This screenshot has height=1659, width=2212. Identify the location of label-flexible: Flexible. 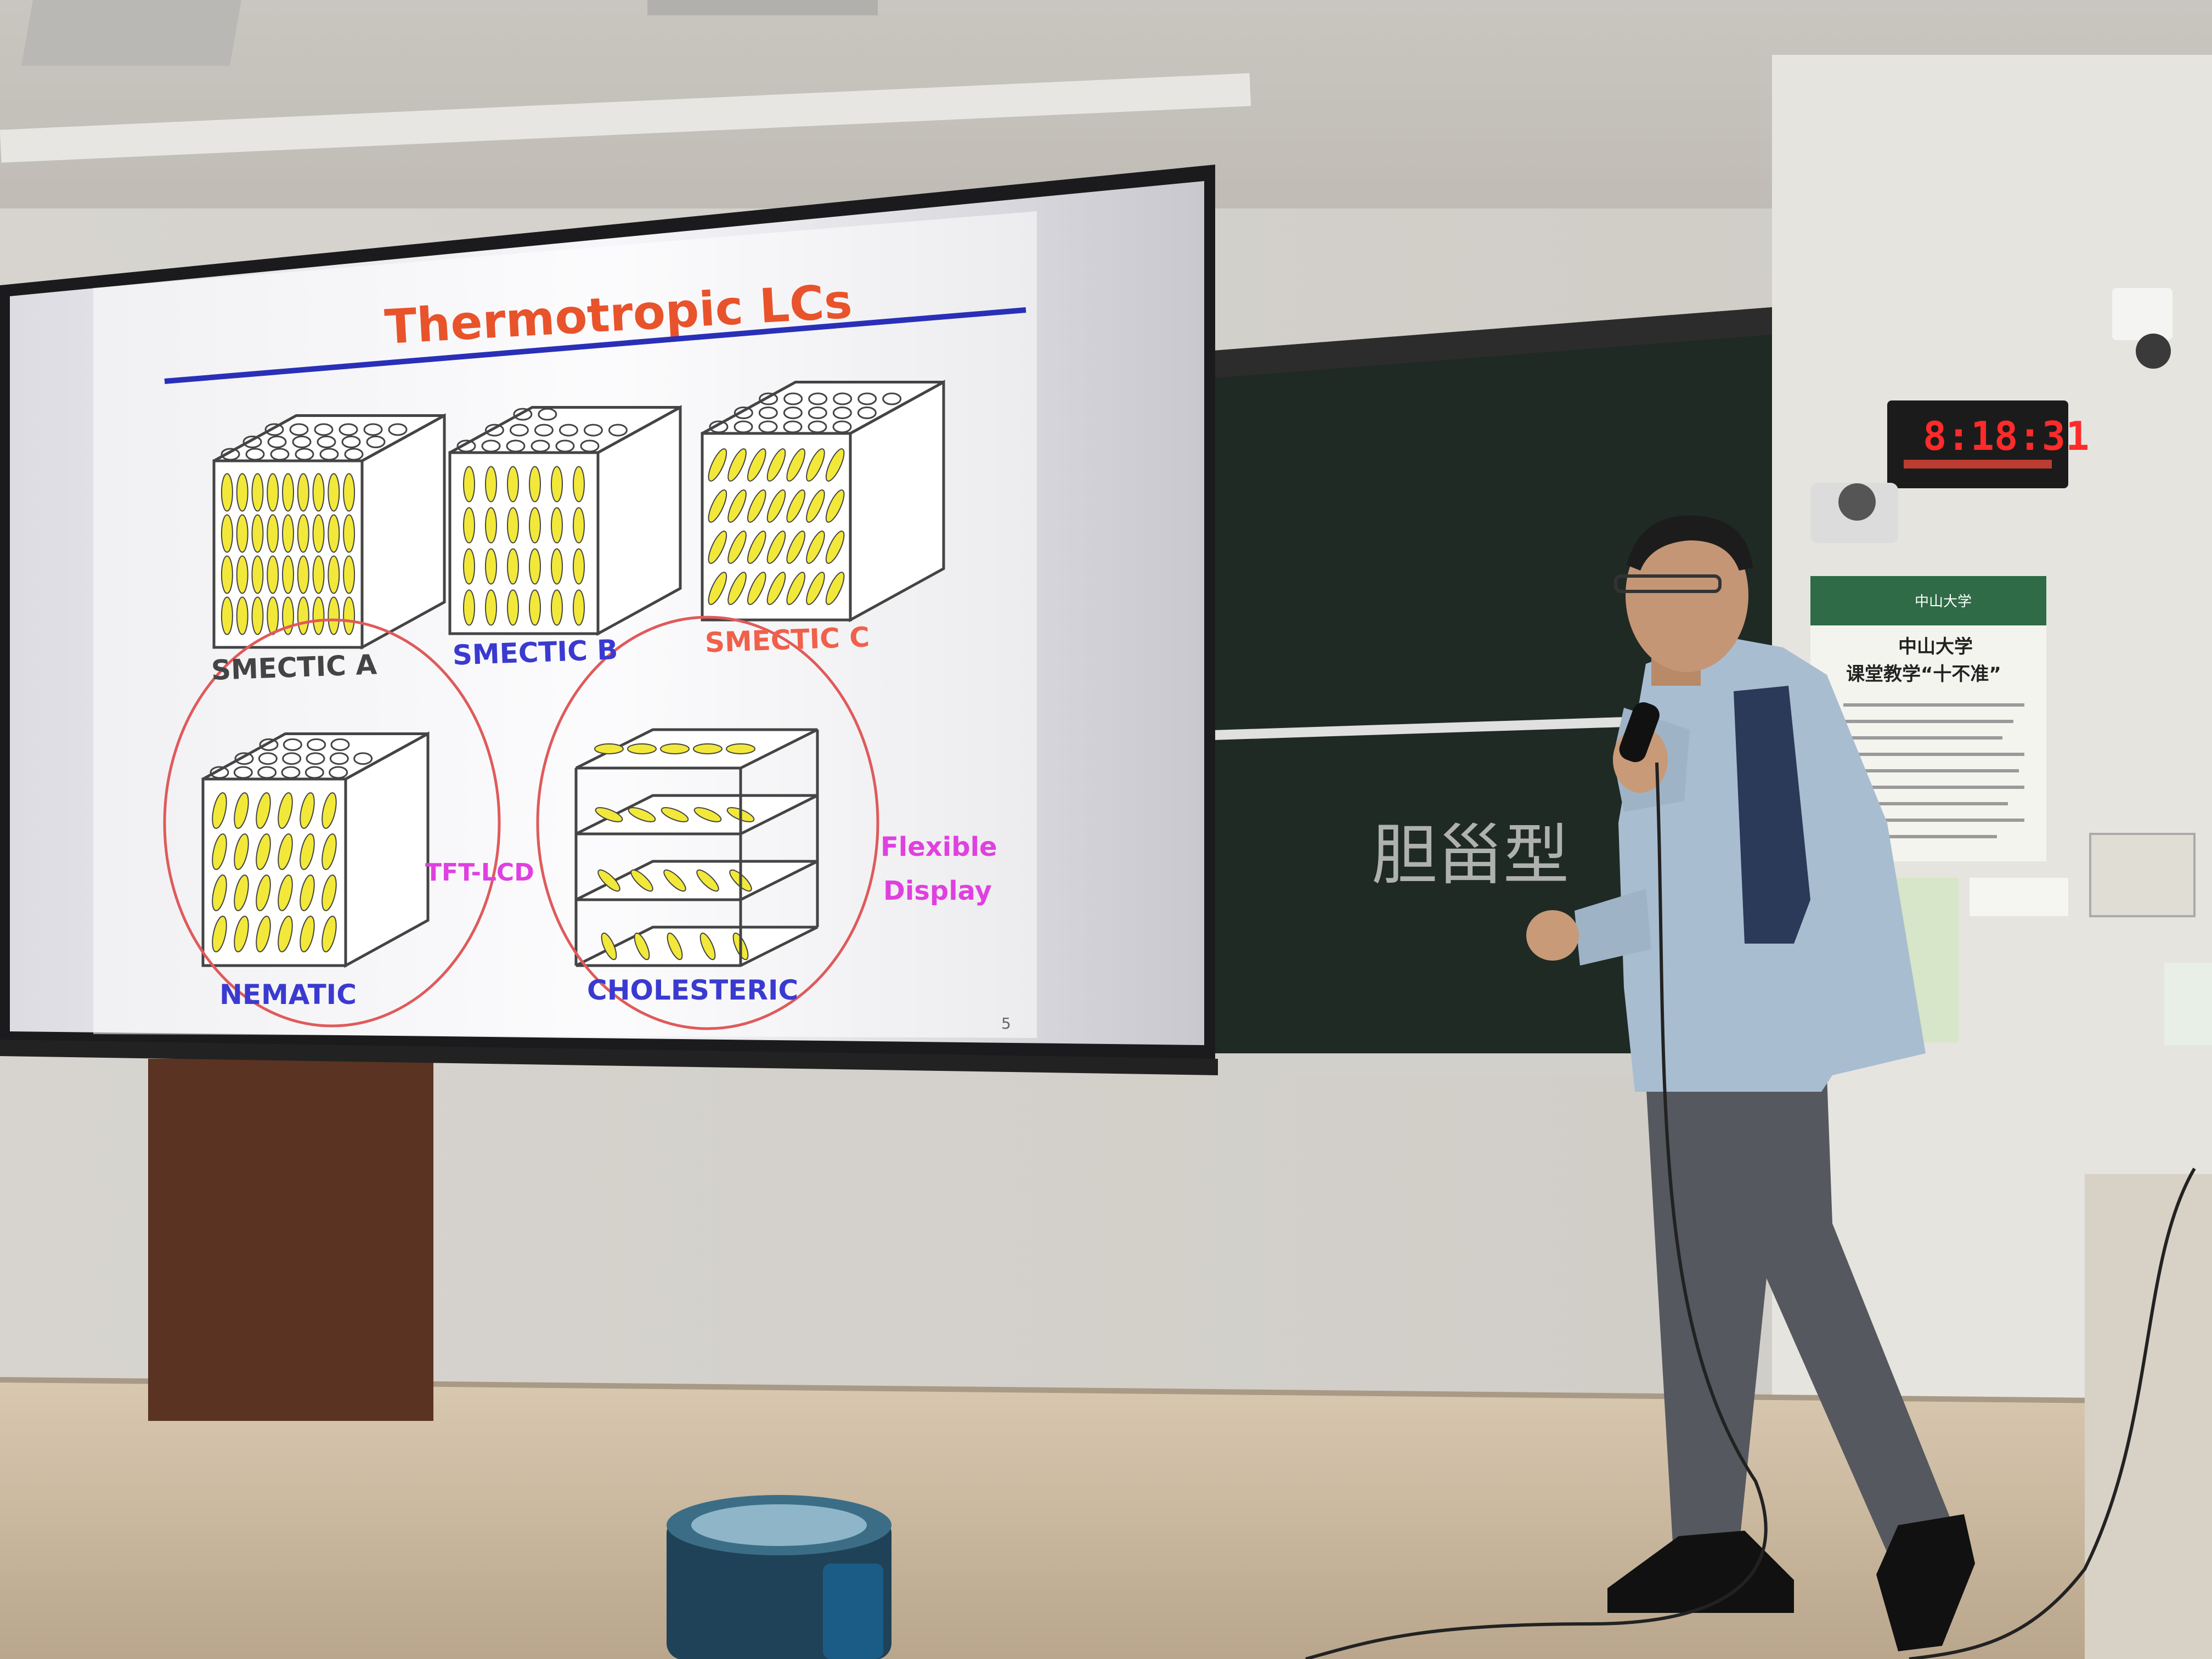
(939, 847).